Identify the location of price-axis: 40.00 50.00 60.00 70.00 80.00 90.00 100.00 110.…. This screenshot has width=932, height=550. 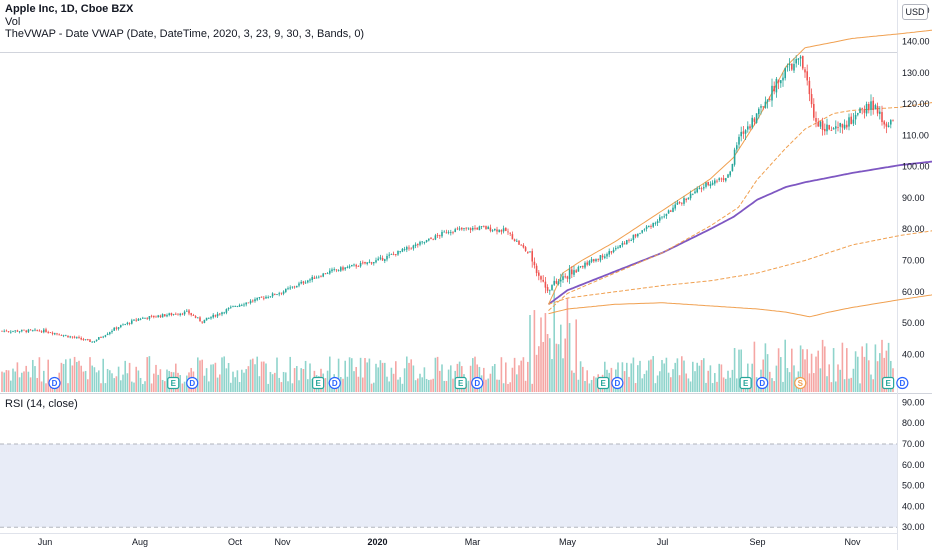
(916, 182).